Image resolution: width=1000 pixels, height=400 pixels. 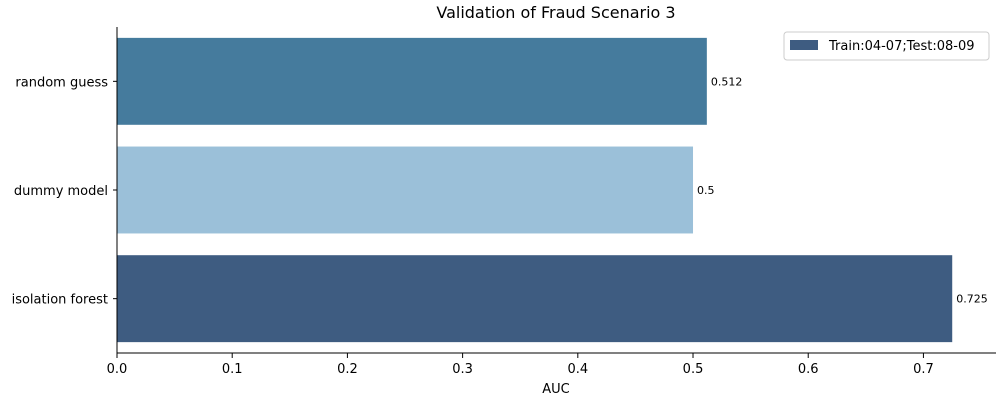 What do you see at coordinates (232, 369) in the screenshot?
I see `x-tick-label: 0.1` at bounding box center [232, 369].